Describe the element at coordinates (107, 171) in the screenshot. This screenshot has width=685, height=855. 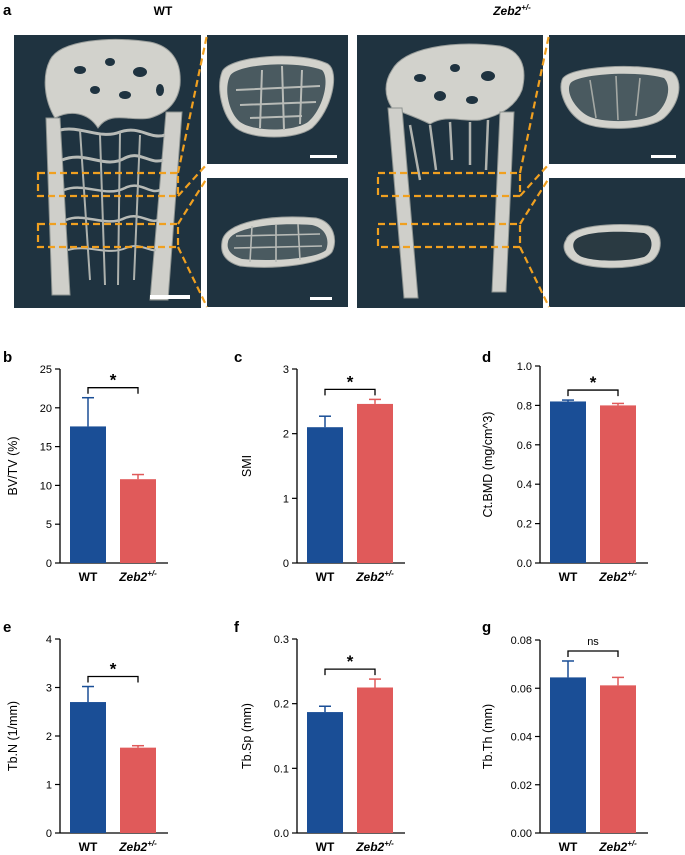
I see `wt-longitudinal-scan` at that location.